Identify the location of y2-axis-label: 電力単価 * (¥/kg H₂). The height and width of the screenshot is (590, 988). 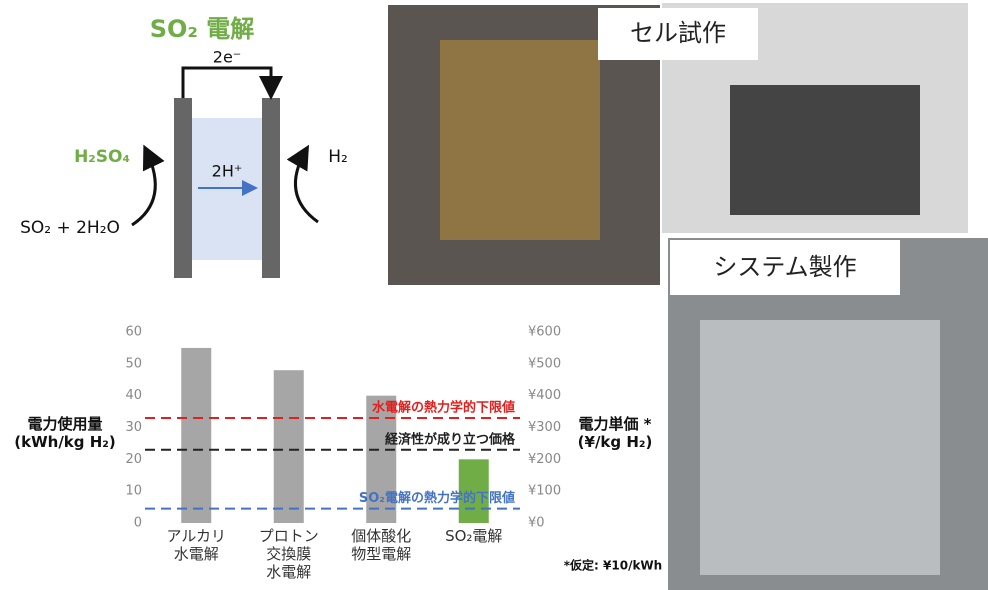
(615, 433).